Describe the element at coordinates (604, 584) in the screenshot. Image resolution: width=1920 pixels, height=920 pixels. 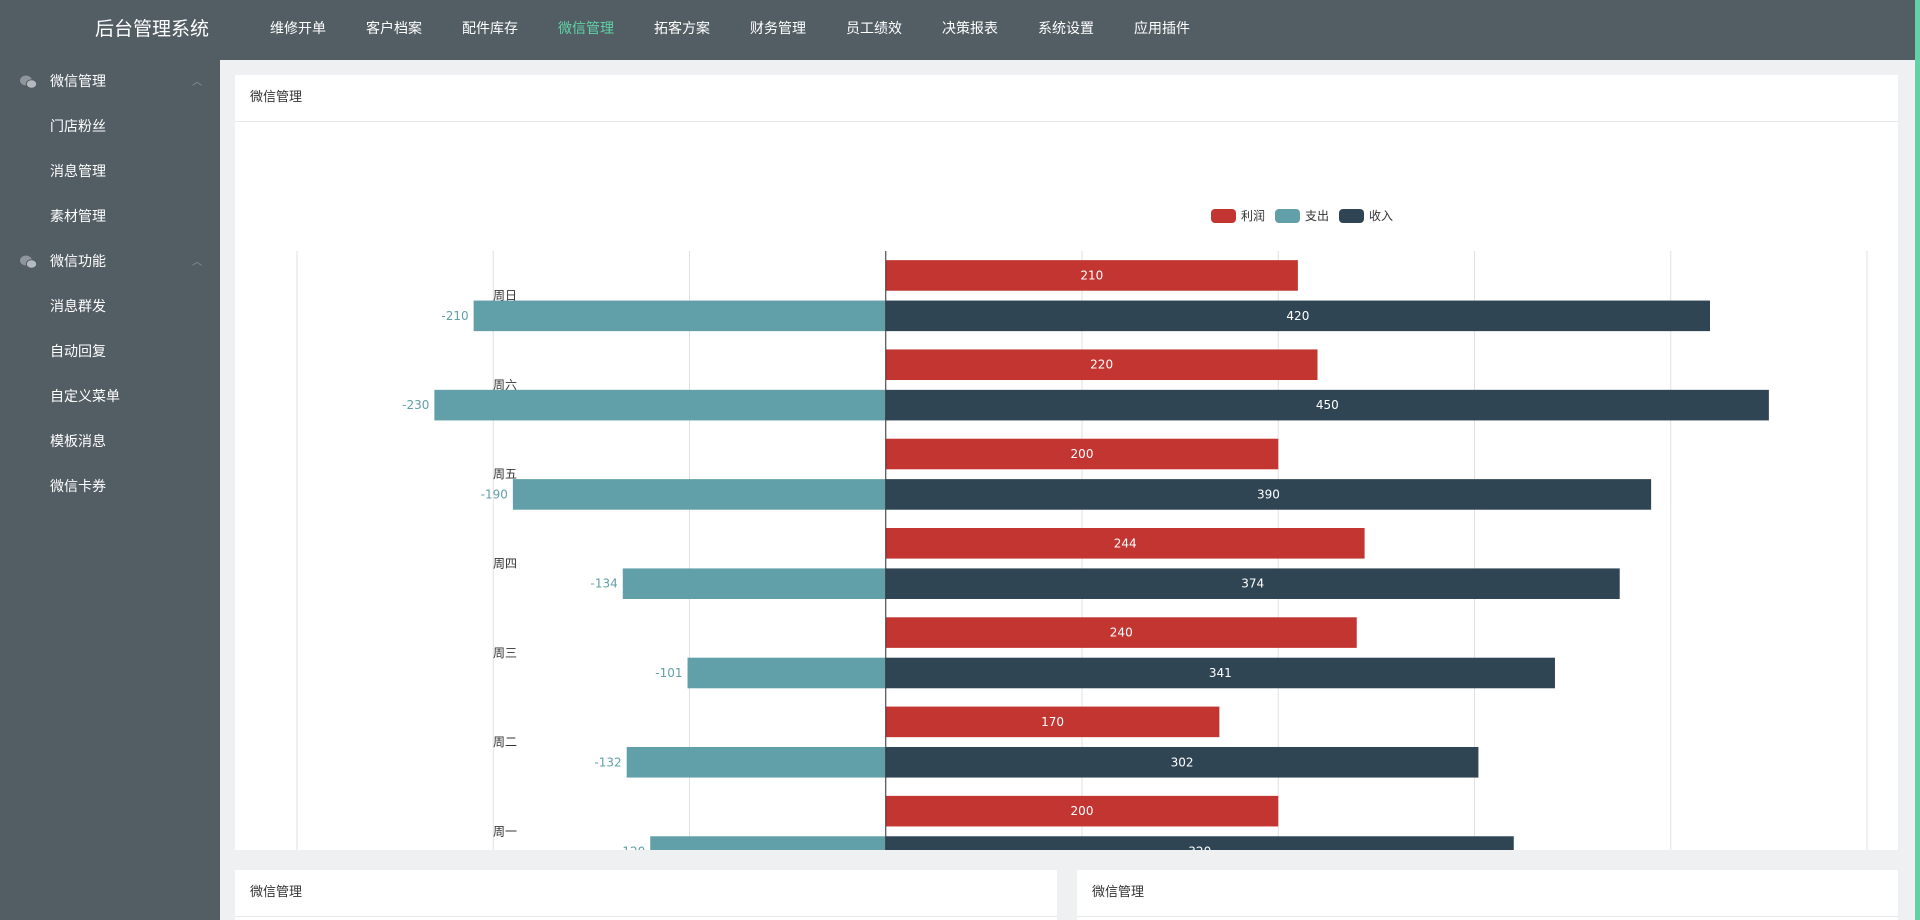
I see `data-label-expense: -134` at that location.